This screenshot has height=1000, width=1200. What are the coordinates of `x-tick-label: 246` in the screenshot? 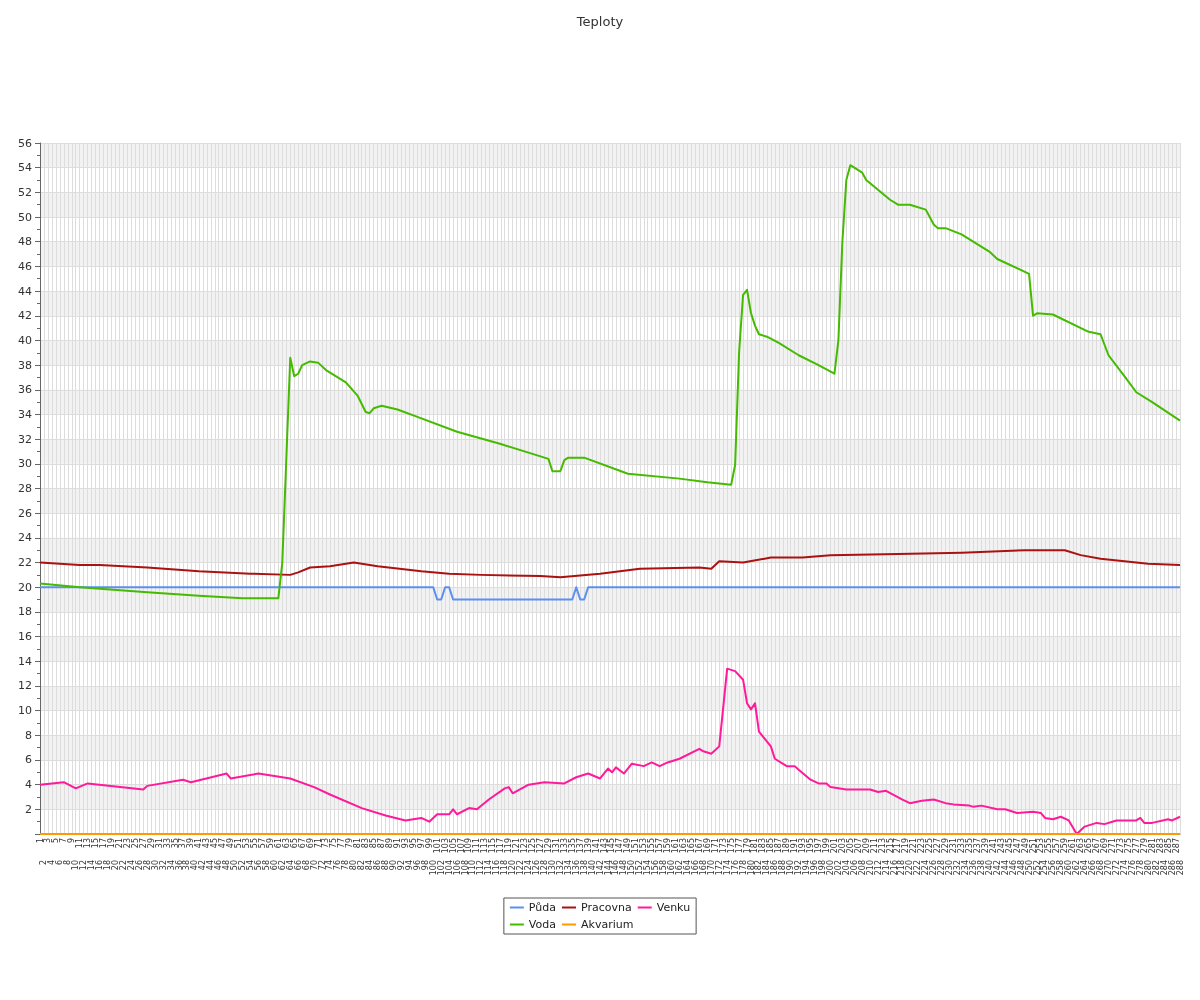 It's located at (1013, 868).